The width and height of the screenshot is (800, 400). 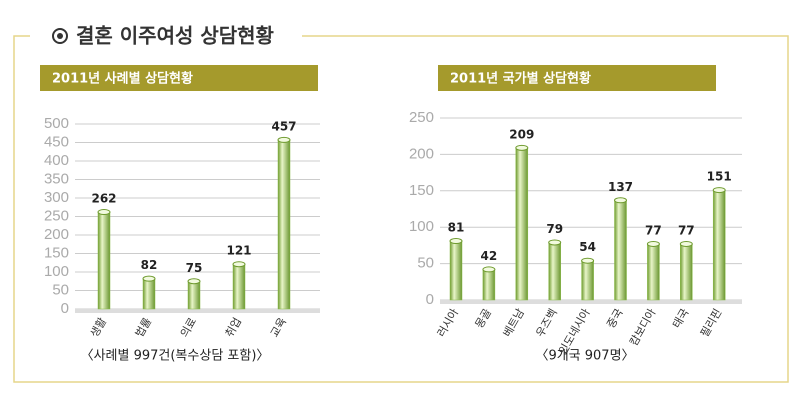 What do you see at coordinates (587, 247) in the screenshot?
I see `value-label: 54` at bounding box center [587, 247].